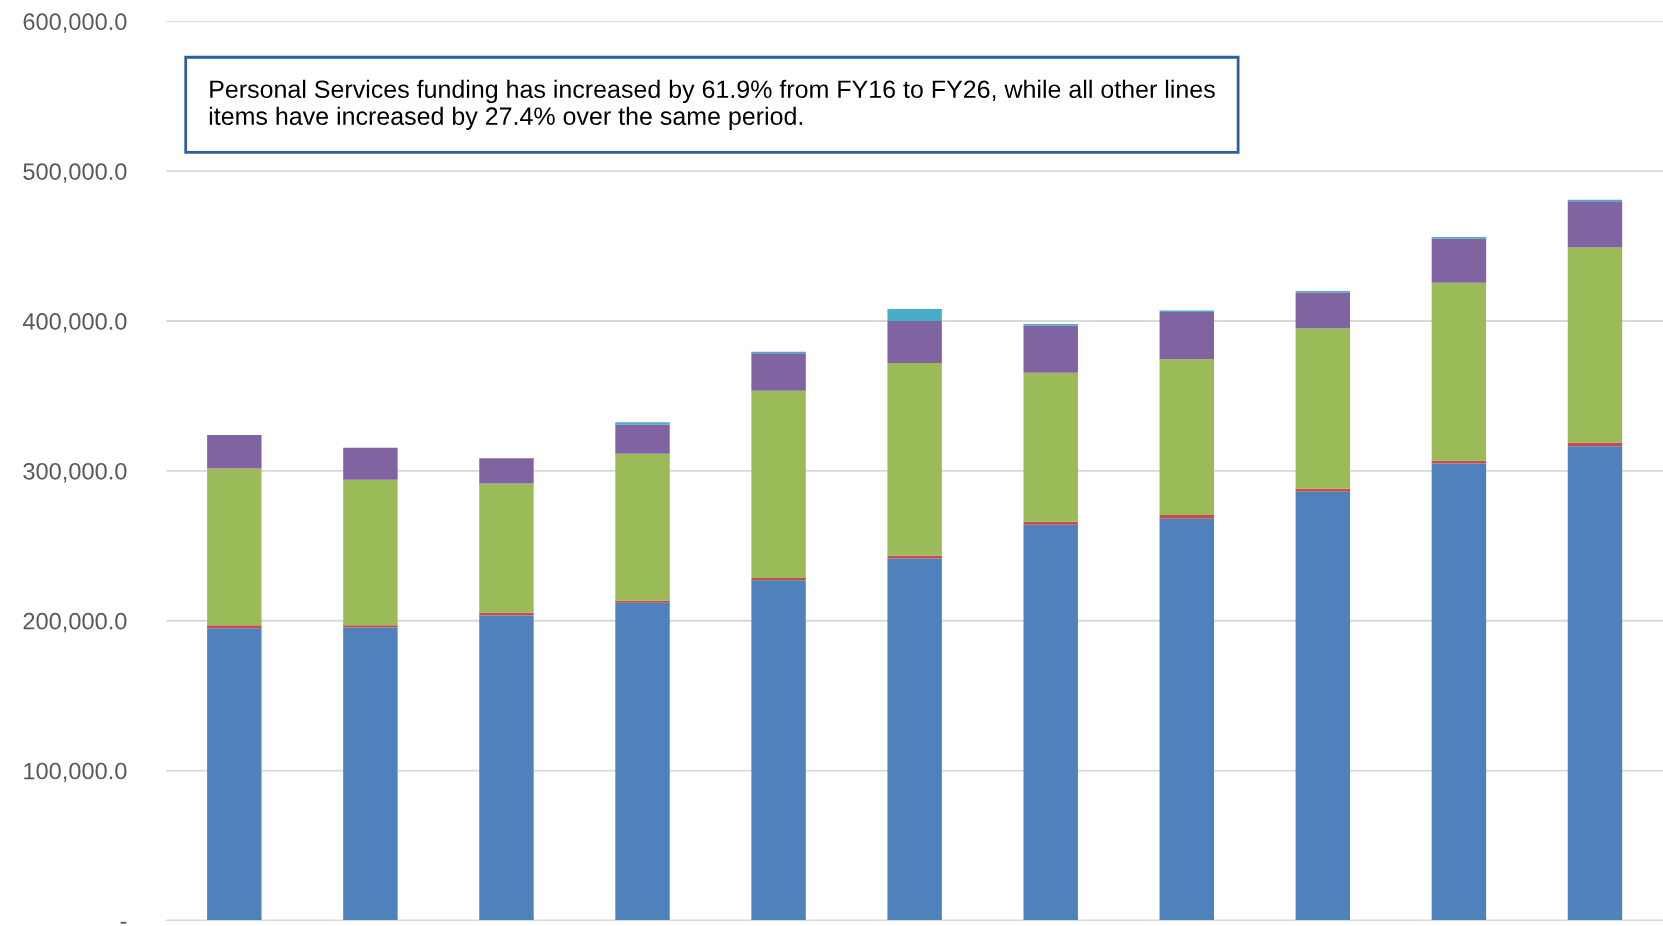  I want to click on annotation: Personal Services funding has increased by 61.9% from FY16 to FY26, while all other lines items have increased by 27.4% over the same period., so click(712, 104).